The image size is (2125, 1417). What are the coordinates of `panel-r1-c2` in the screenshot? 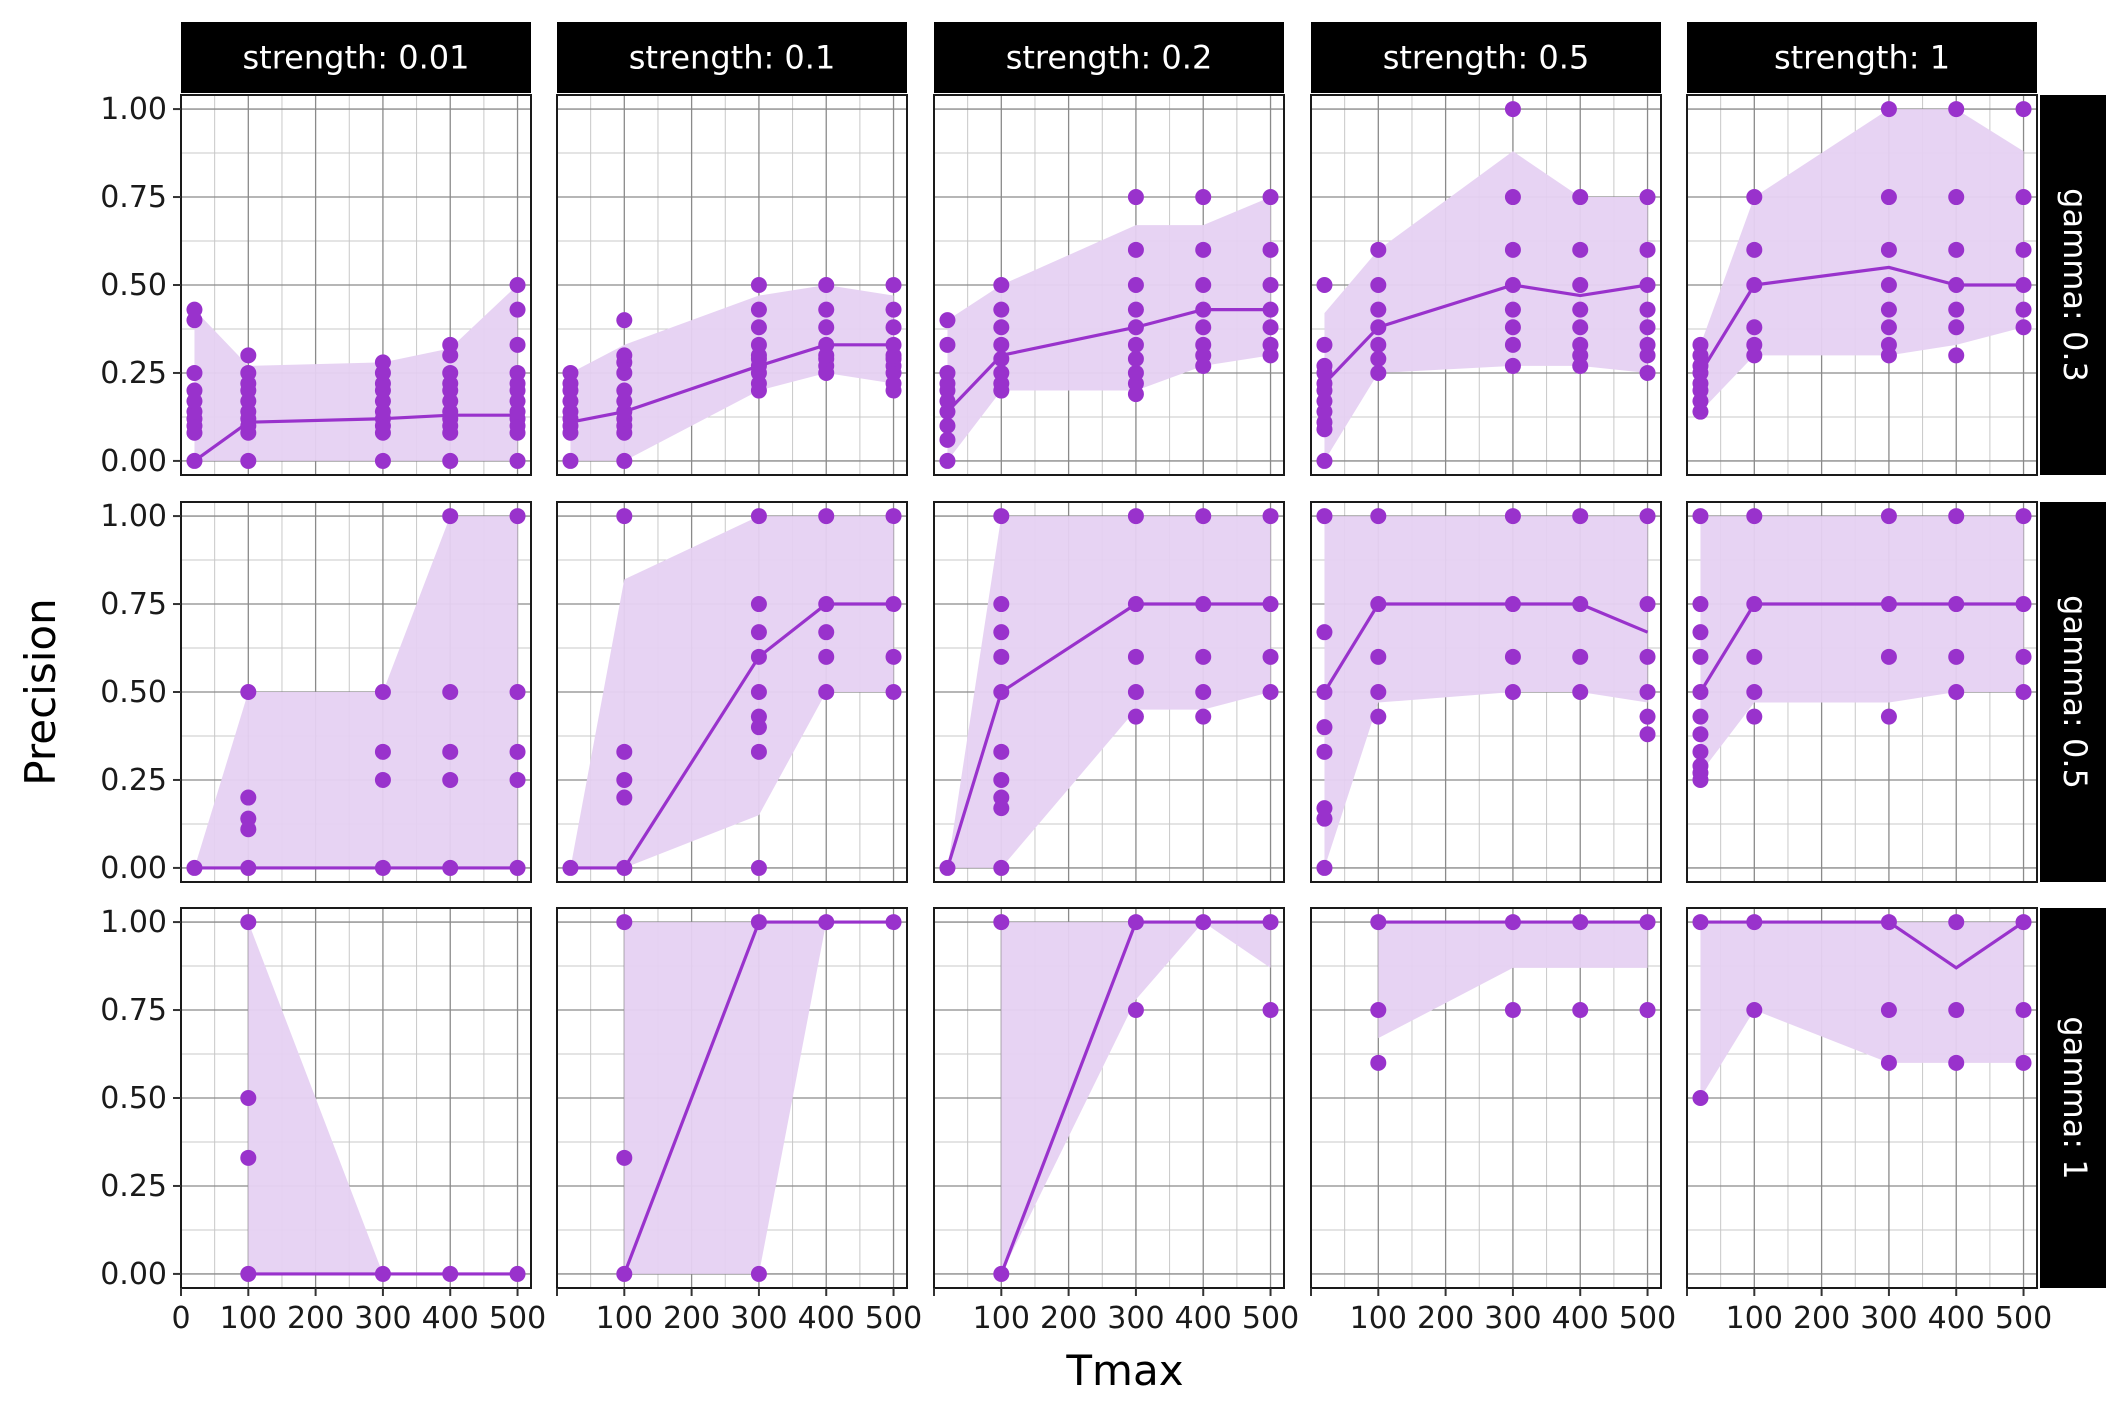 It's located at (1109, 692).